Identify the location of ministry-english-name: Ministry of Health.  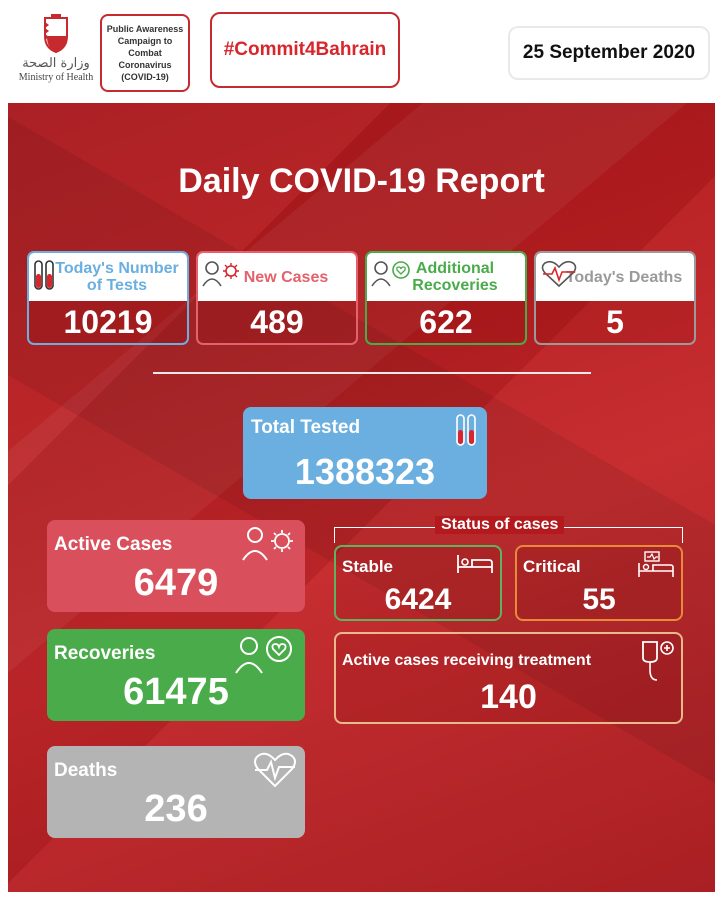
(56, 77).